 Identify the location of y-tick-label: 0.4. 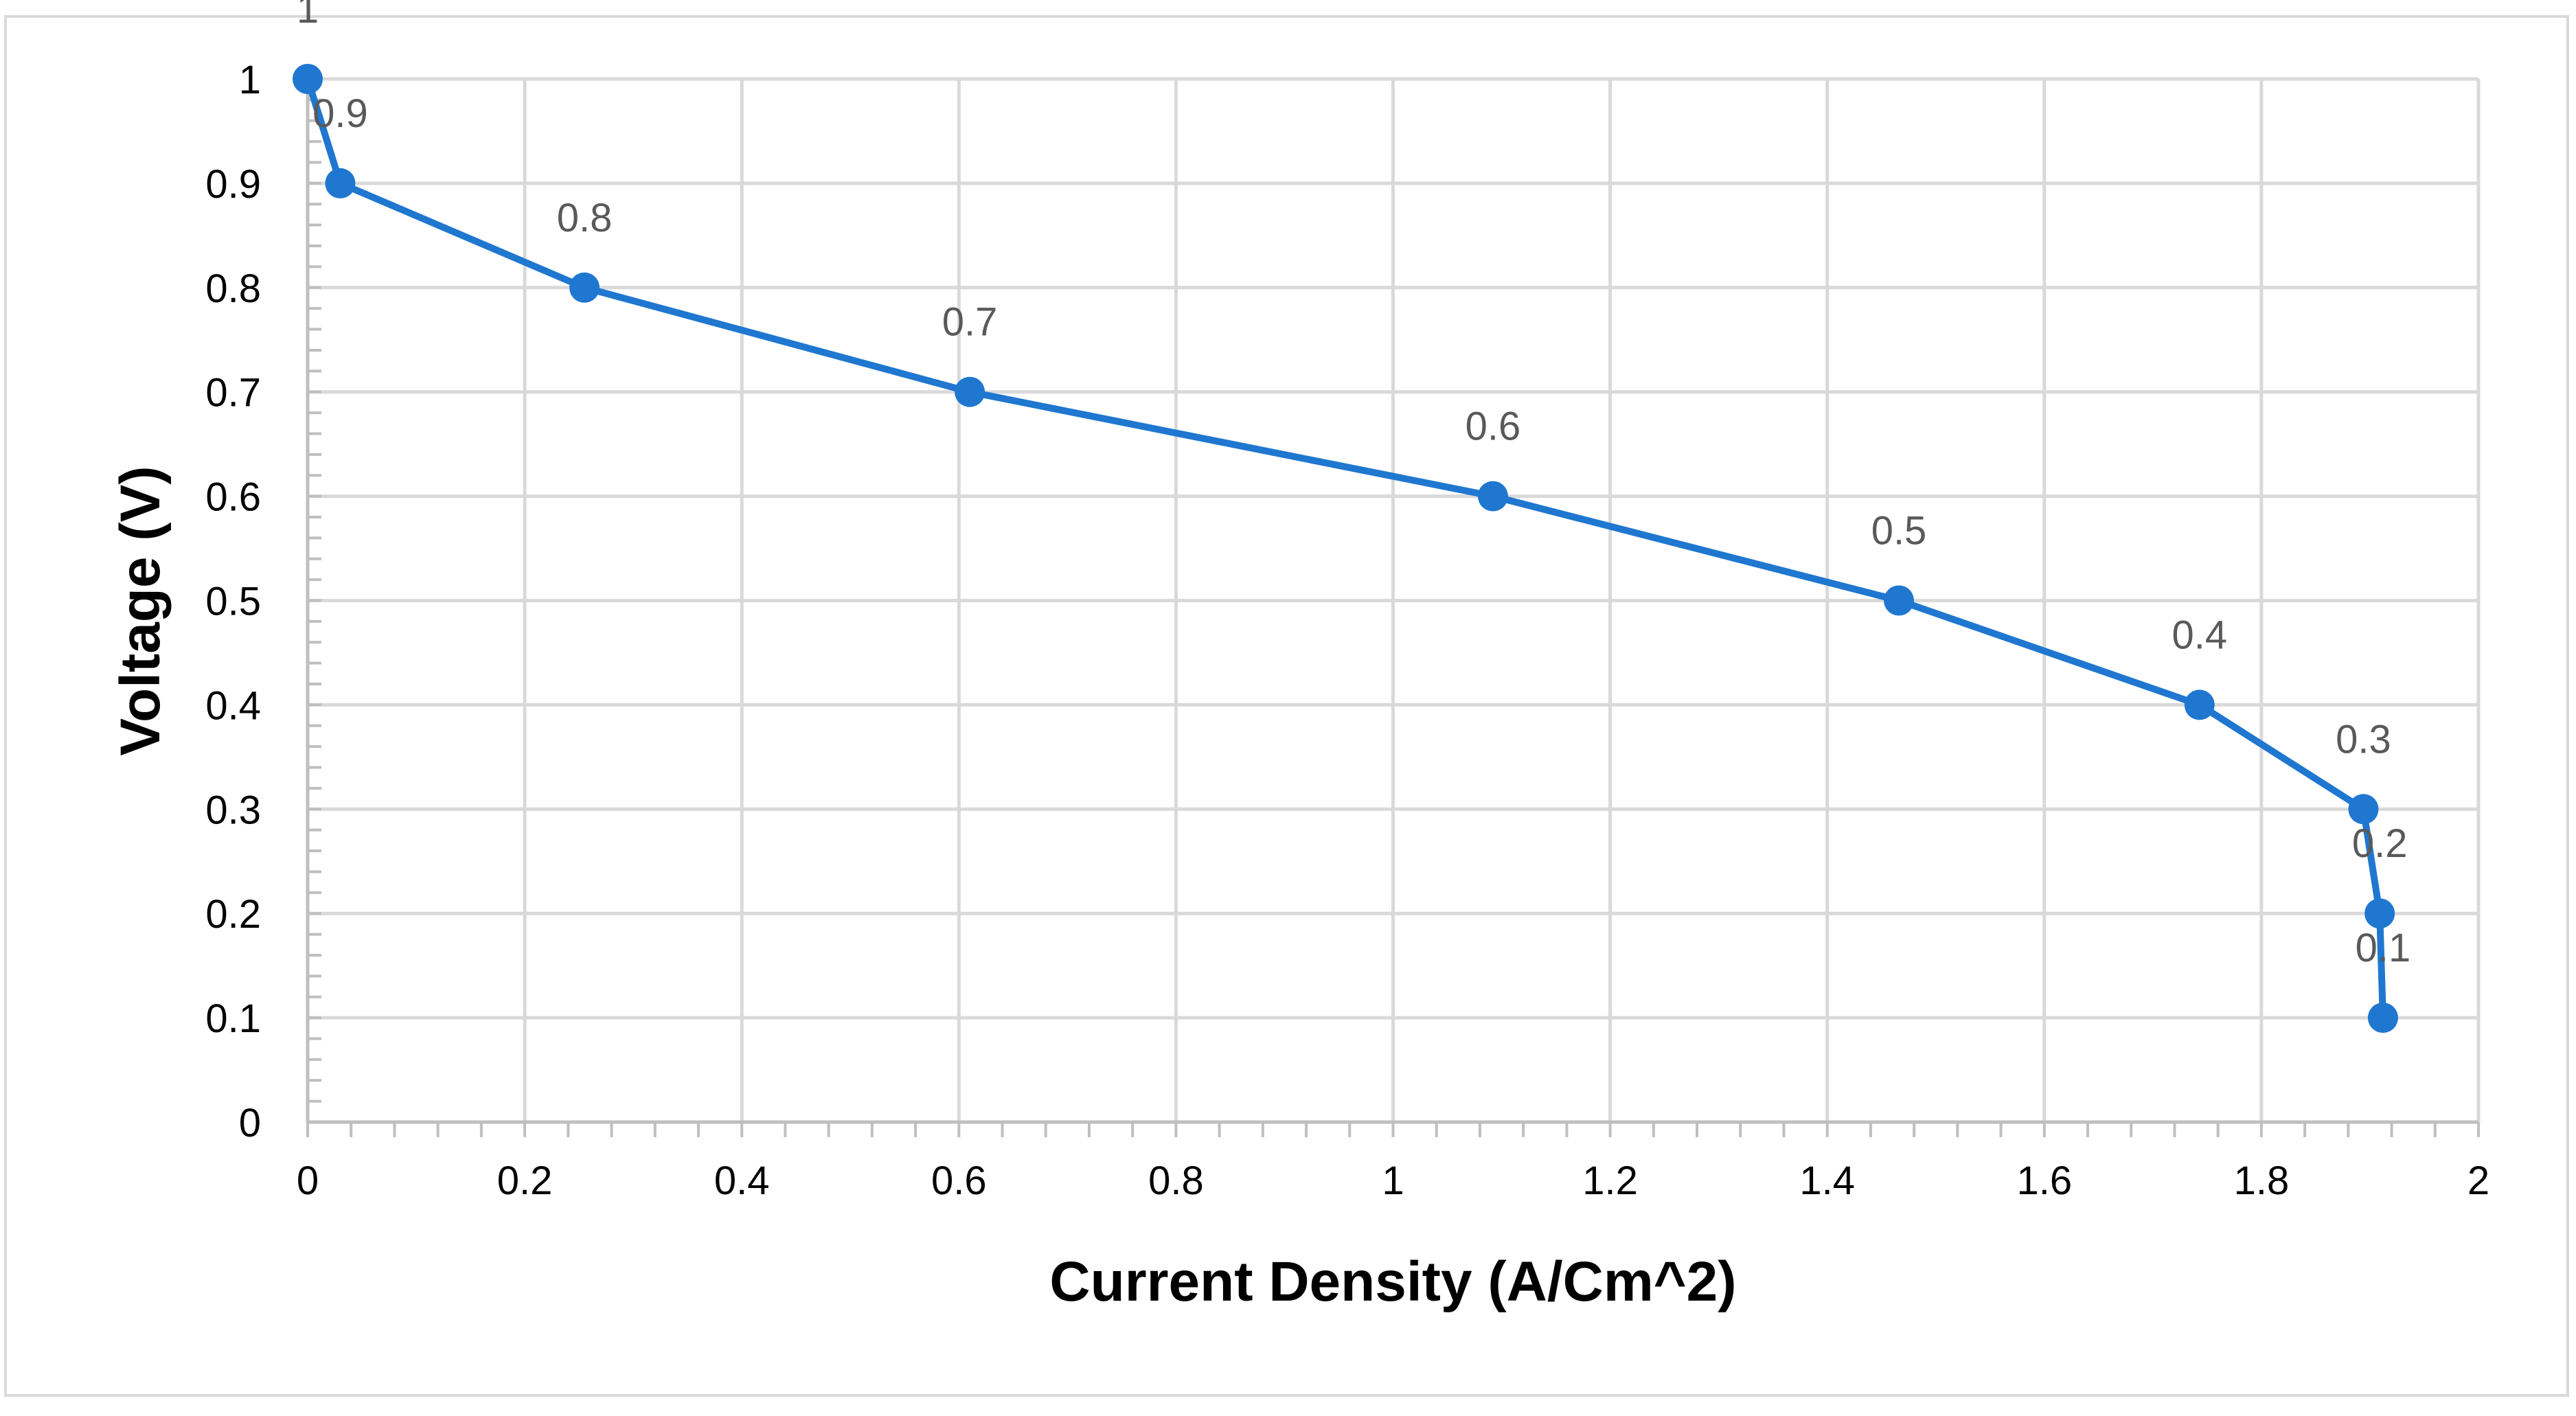
(233, 705).